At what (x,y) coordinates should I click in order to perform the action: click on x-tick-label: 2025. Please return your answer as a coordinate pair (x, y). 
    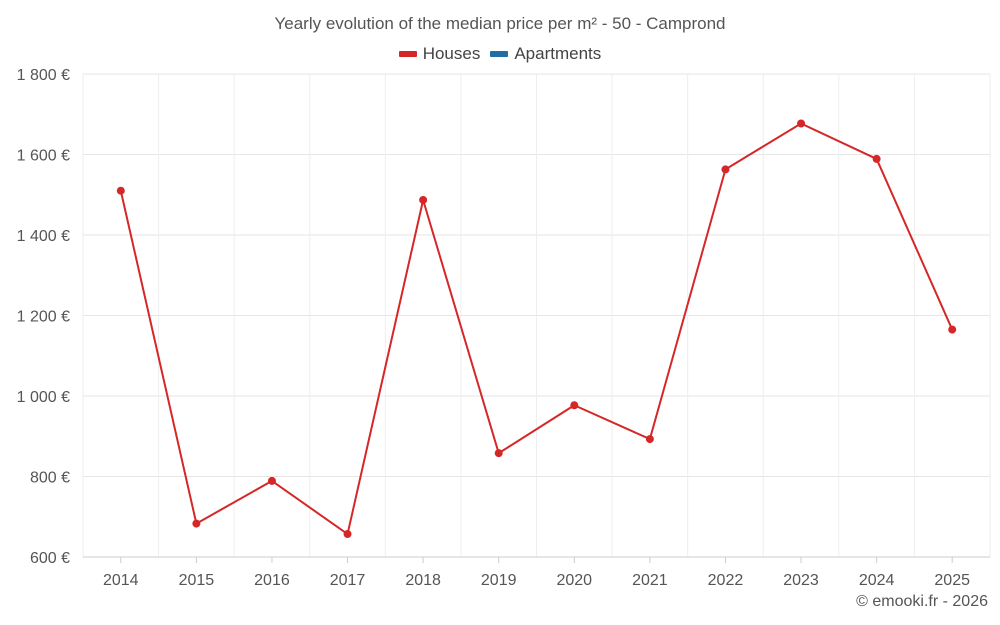
    Looking at the image, I should click on (952, 580).